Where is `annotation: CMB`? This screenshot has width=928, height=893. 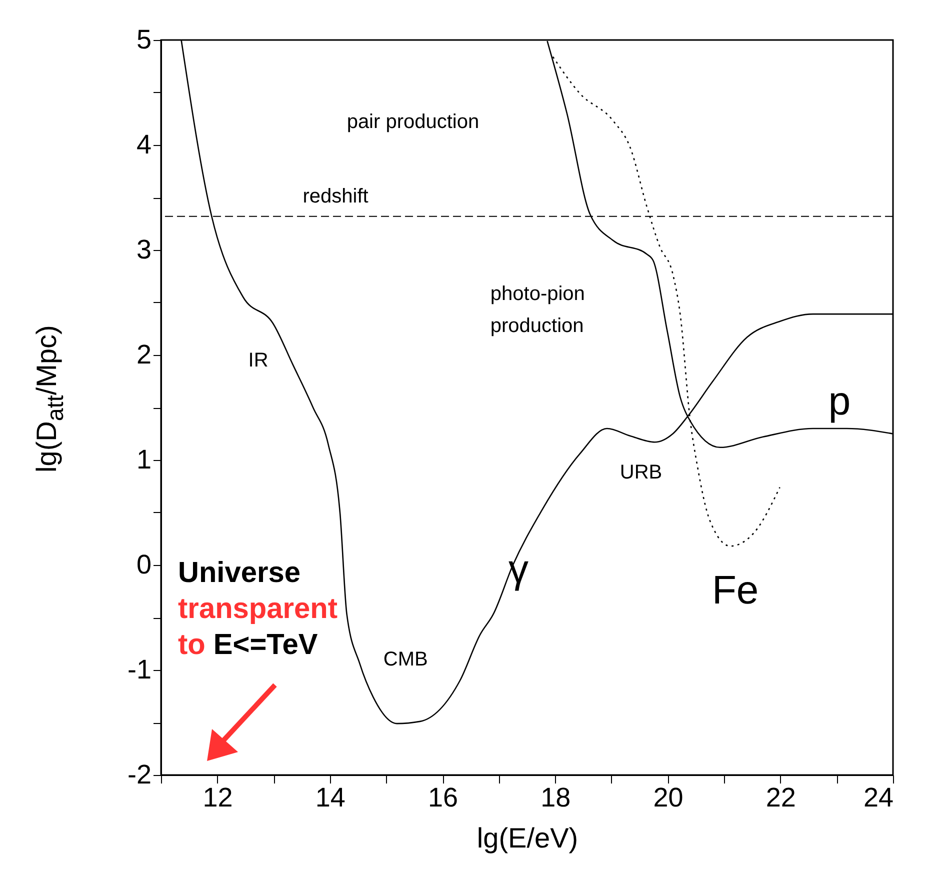 annotation: CMB is located at coordinates (405, 659).